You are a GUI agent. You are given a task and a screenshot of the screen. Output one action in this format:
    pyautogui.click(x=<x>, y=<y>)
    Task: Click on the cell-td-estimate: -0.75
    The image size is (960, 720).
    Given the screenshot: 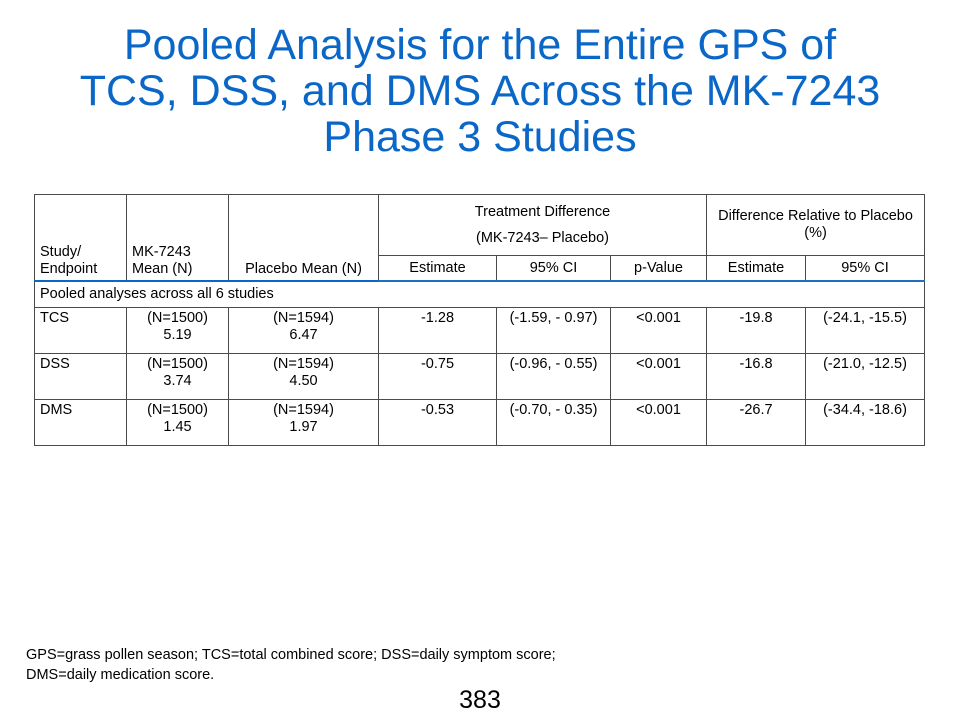 What is the action you would take?
    pyautogui.click(x=437, y=376)
    